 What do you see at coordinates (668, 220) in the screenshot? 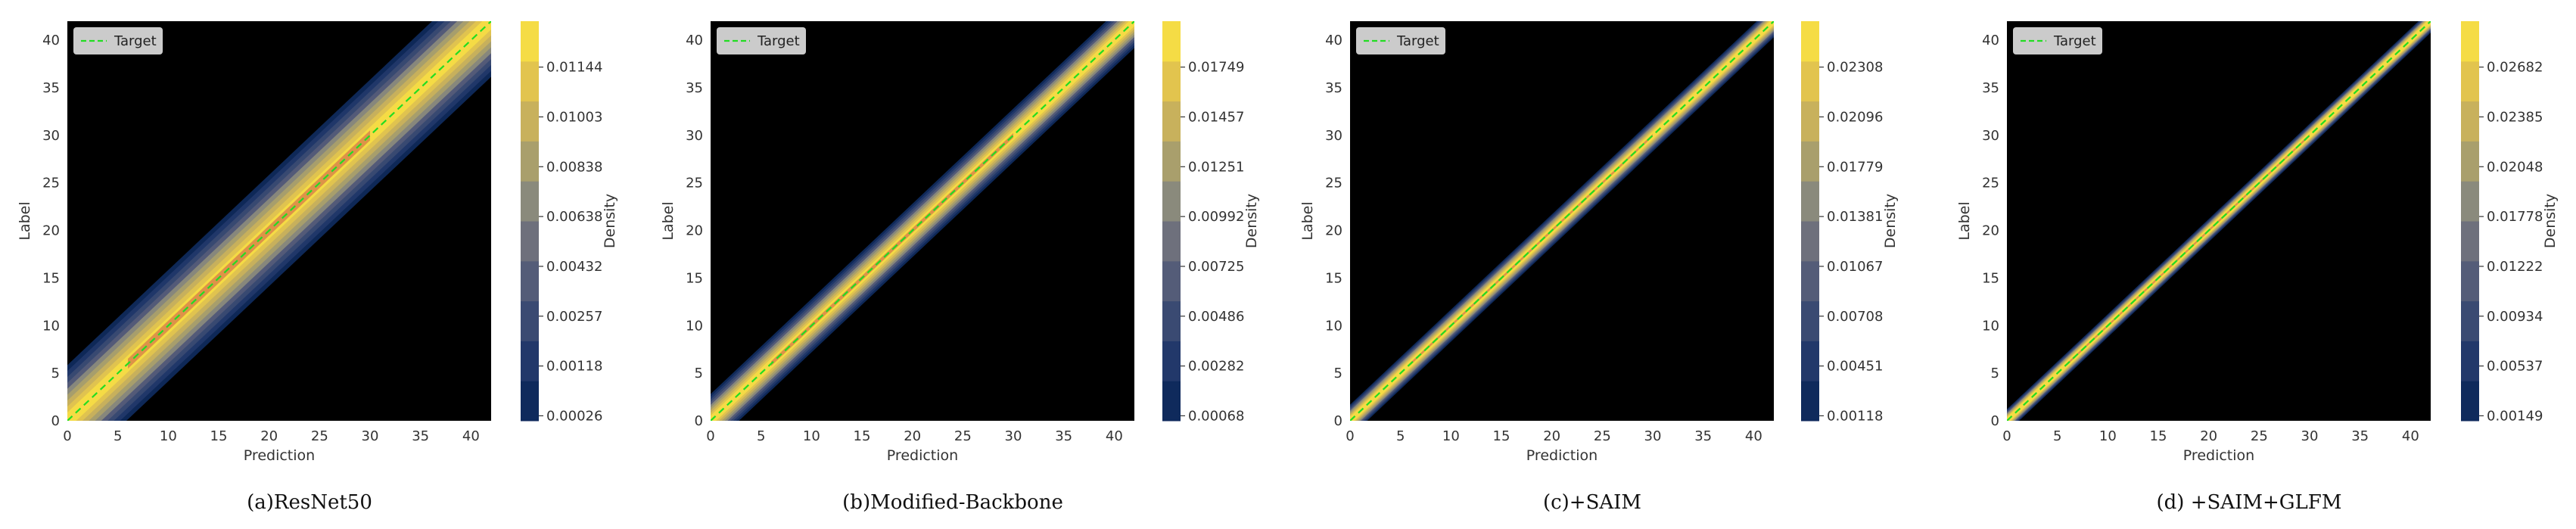
I see `y-axis-label: Label` at bounding box center [668, 220].